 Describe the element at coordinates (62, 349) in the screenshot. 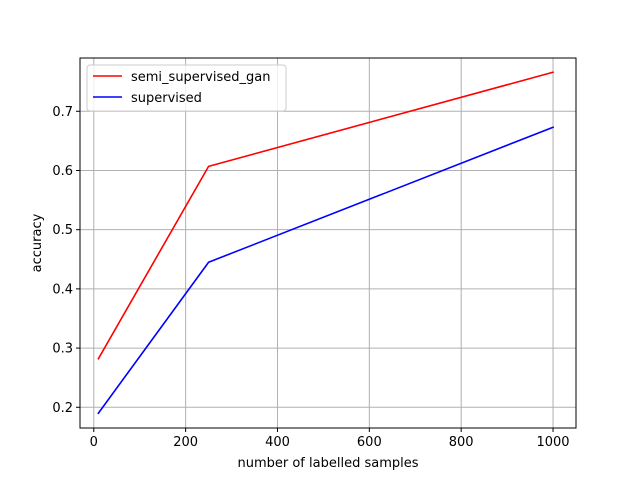

I see `y-tick-label: 0.3` at that location.